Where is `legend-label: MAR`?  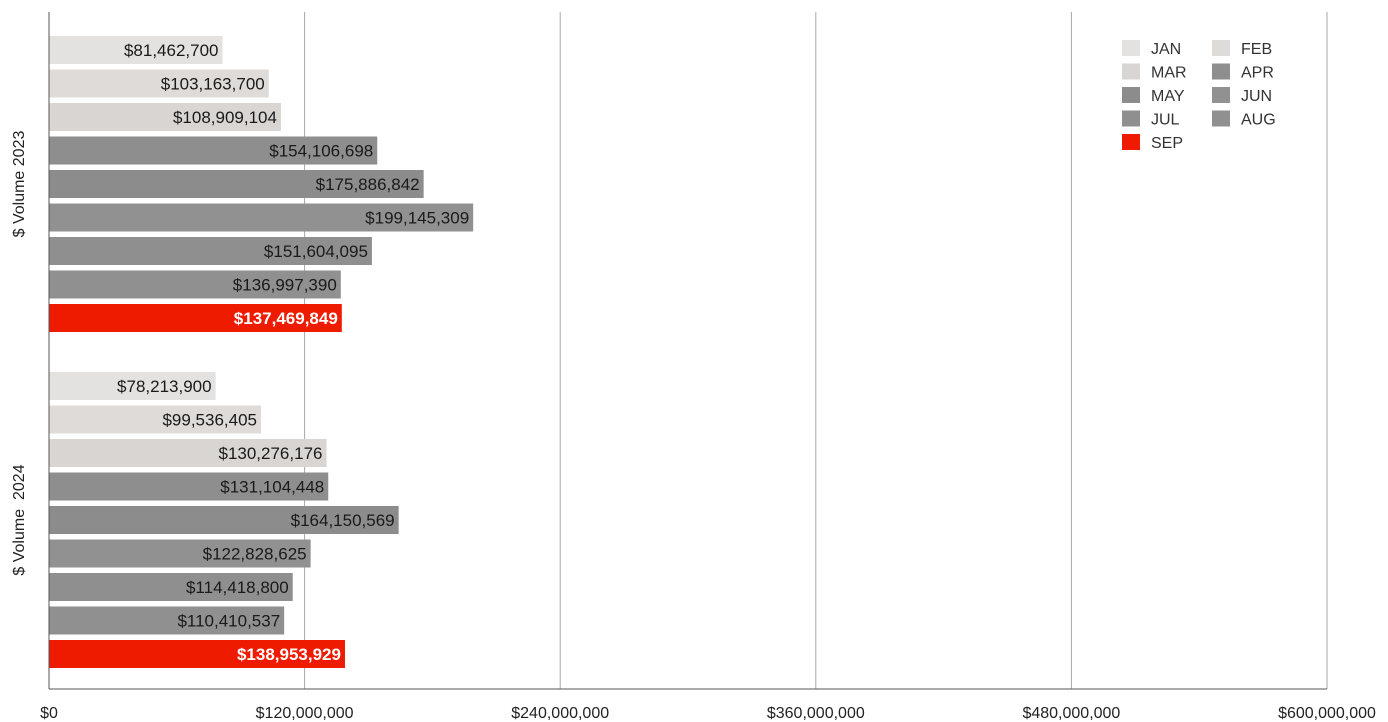
legend-label: MAR is located at coordinates (1169, 73).